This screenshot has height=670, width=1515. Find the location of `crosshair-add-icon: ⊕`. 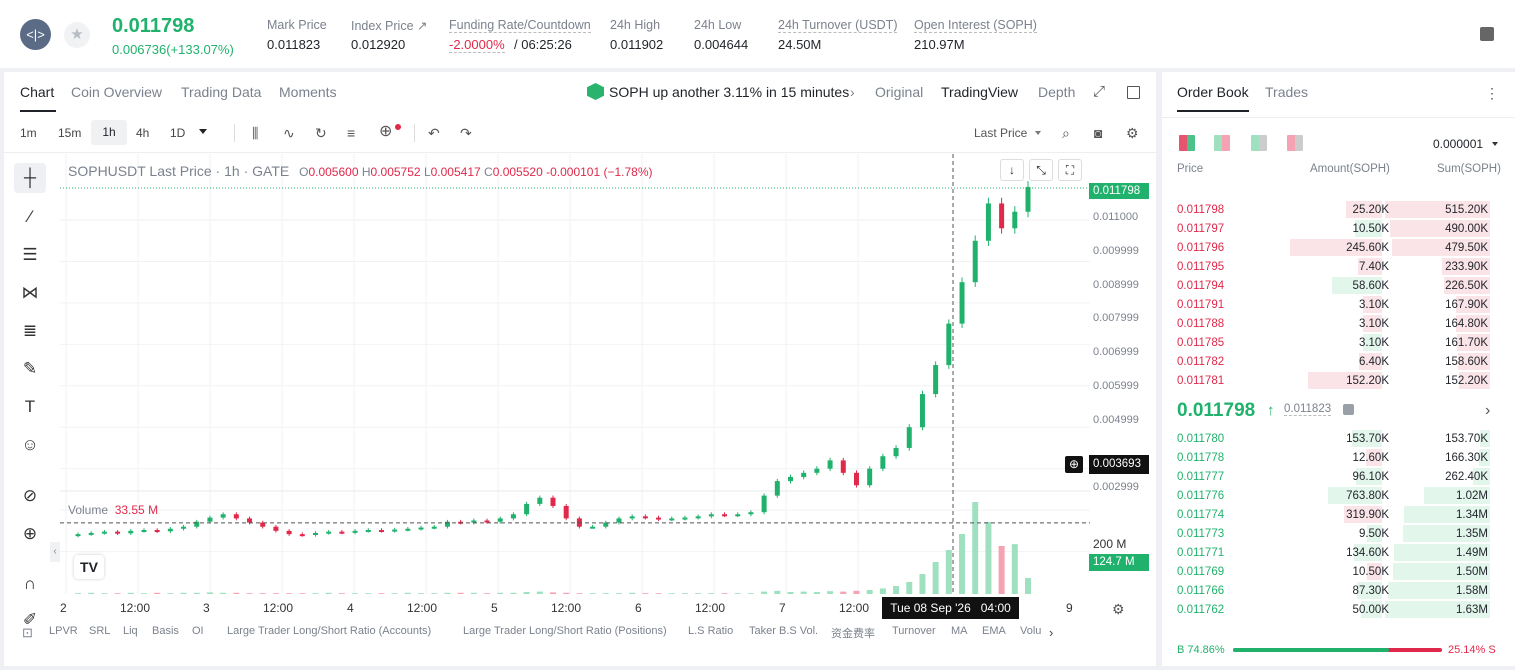

crosshair-add-icon: ⊕ is located at coordinates (1074, 464).